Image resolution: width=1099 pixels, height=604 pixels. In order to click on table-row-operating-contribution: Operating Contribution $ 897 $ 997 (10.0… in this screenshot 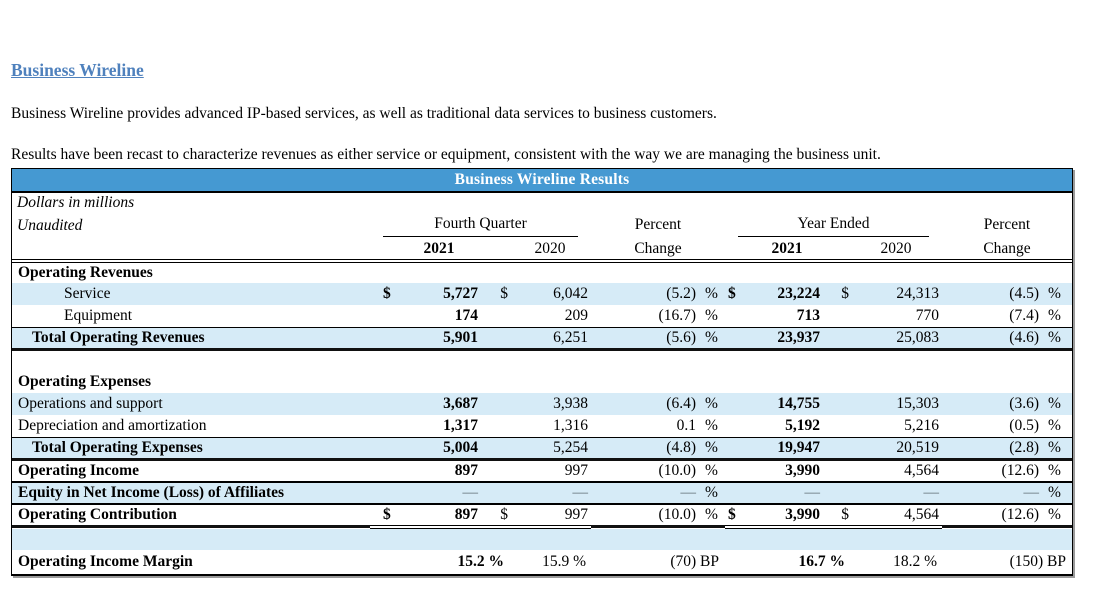, I will do `click(542, 516)`.